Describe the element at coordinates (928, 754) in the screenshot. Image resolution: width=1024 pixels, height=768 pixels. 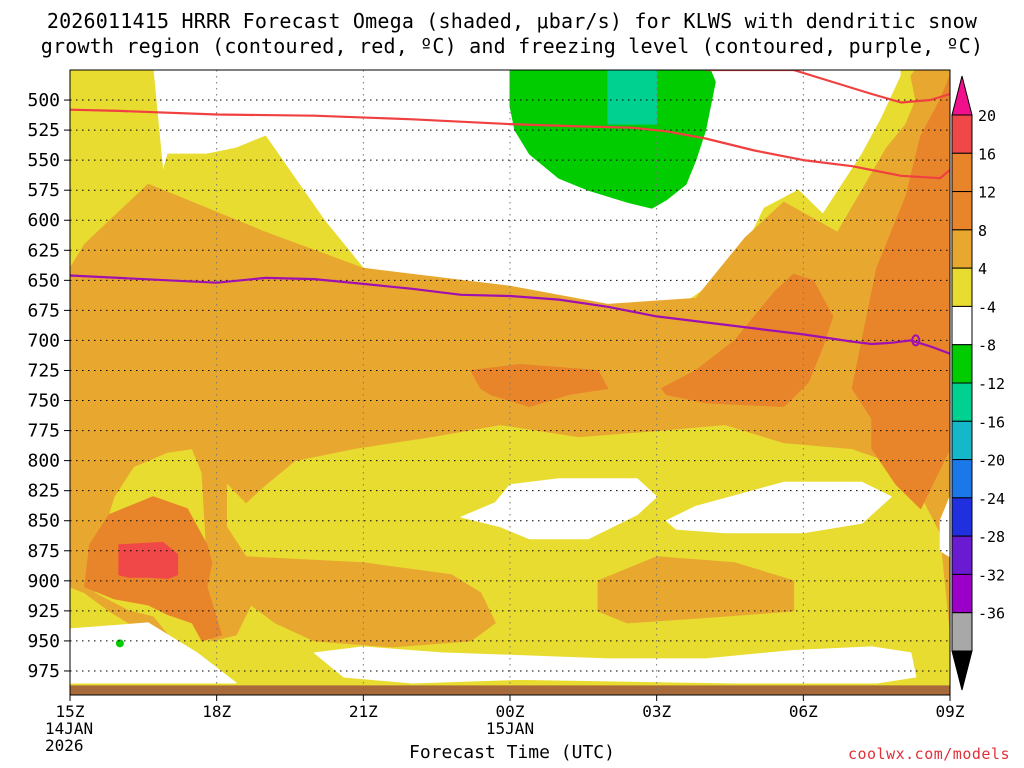
I see `credit-text: coolwx.com/models` at that location.